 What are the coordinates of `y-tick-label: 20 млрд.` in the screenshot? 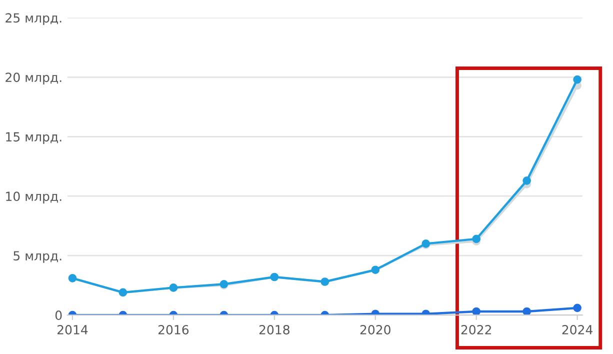 It's located at (34, 78).